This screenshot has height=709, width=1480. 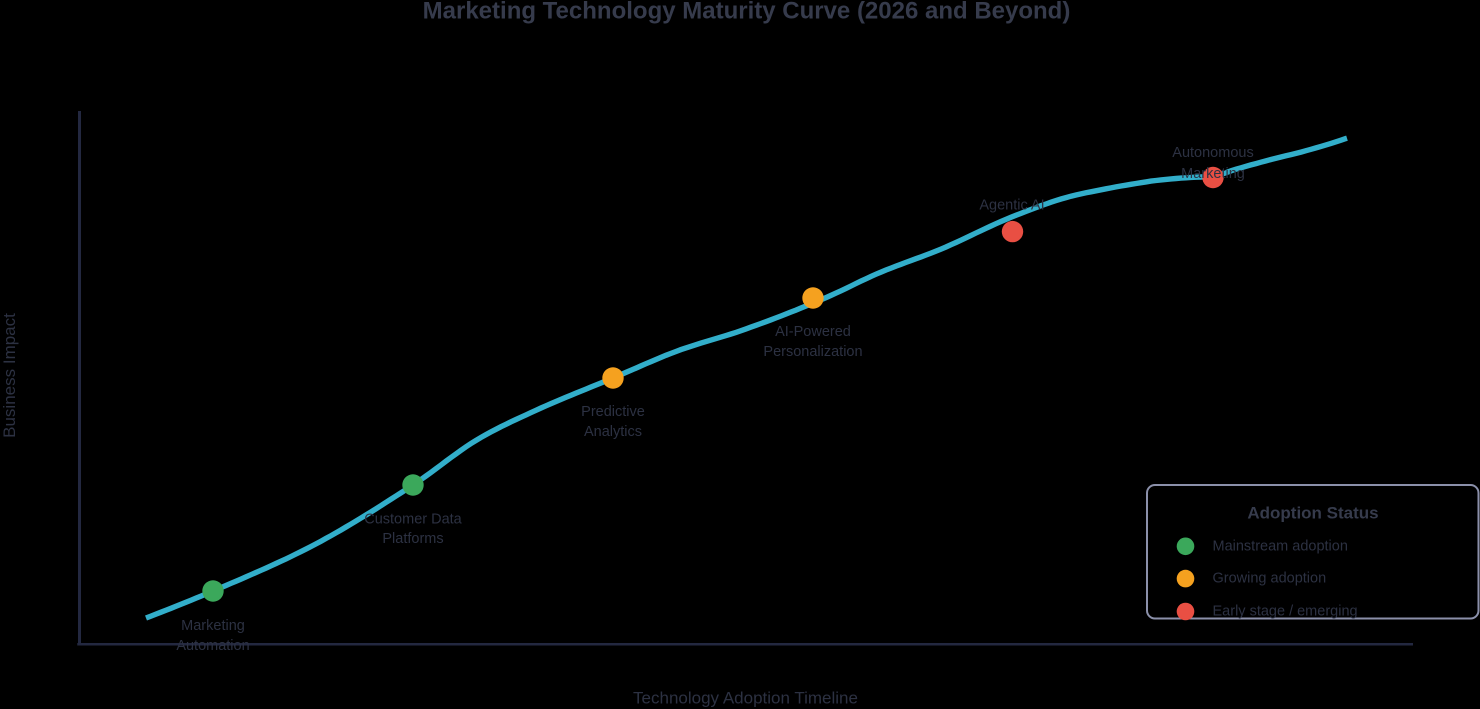 What do you see at coordinates (212, 646) in the screenshot?
I see `svg-text: Automation` at bounding box center [212, 646].